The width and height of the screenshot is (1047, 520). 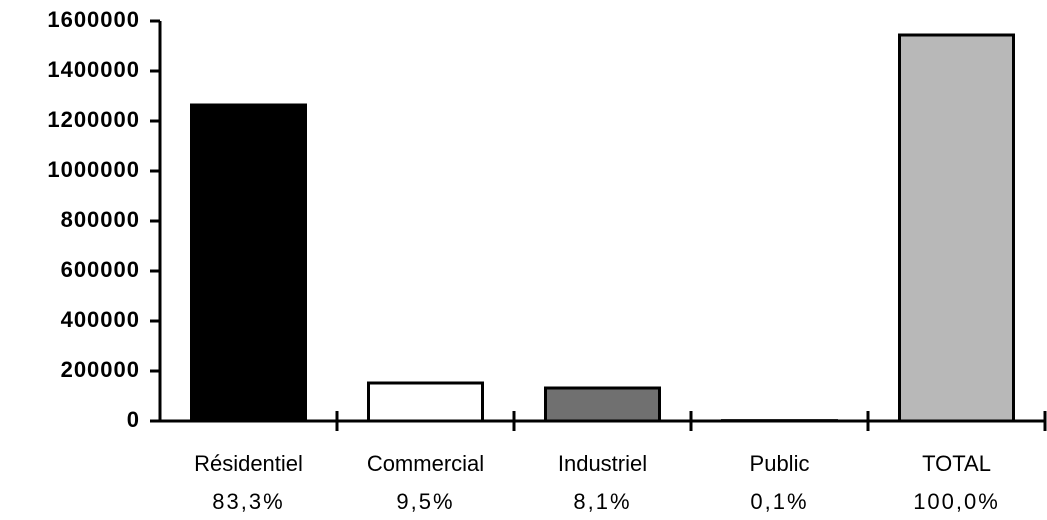 What do you see at coordinates (100, 219) in the screenshot?
I see `y-tick-label: 800000` at bounding box center [100, 219].